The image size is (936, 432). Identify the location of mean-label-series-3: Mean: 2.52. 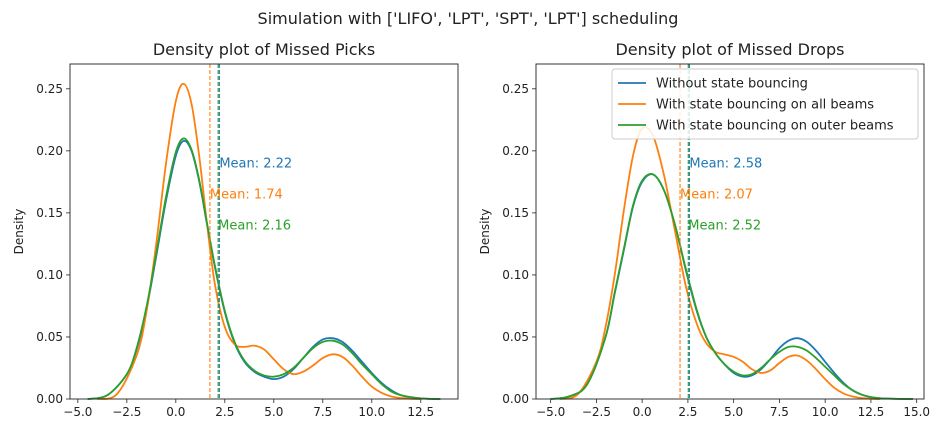
(724, 225).